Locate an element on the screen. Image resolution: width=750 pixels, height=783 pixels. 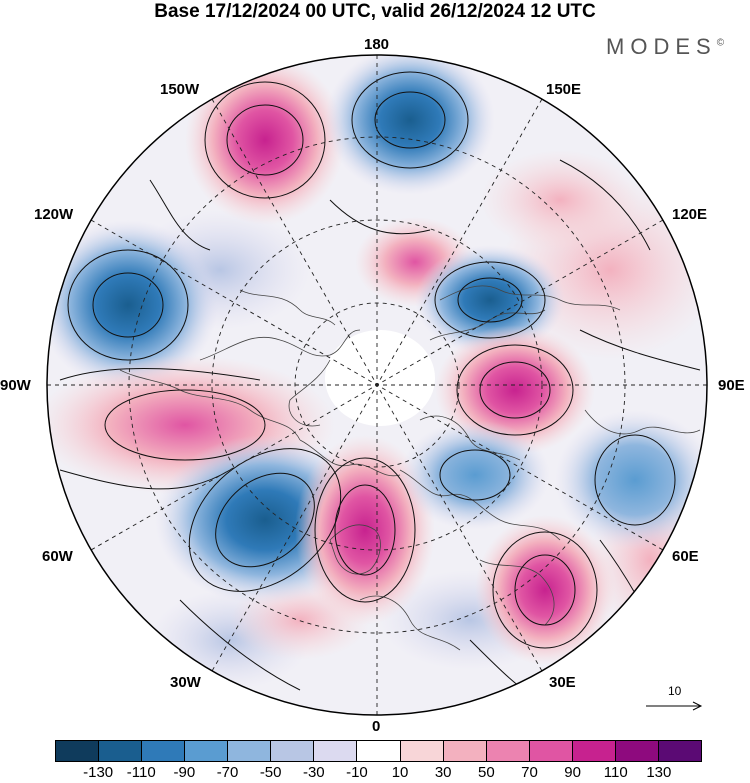
colorbar-tick-label: -90 is located at coordinates (184, 772).